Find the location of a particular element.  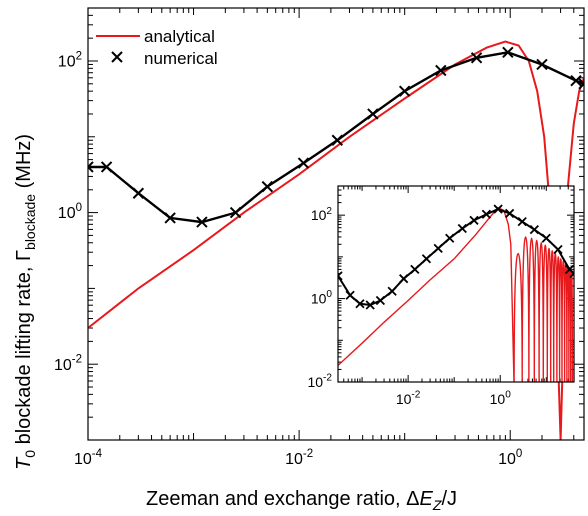

x-axis-title-sub: Z is located at coordinates (437, 505).